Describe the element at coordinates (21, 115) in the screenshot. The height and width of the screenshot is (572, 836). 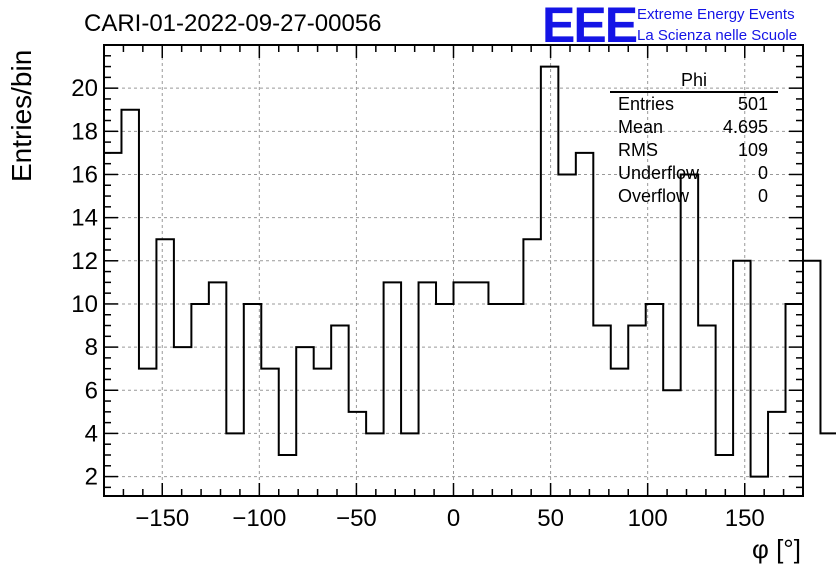
I see `y-axis-label: Entries/bin` at that location.